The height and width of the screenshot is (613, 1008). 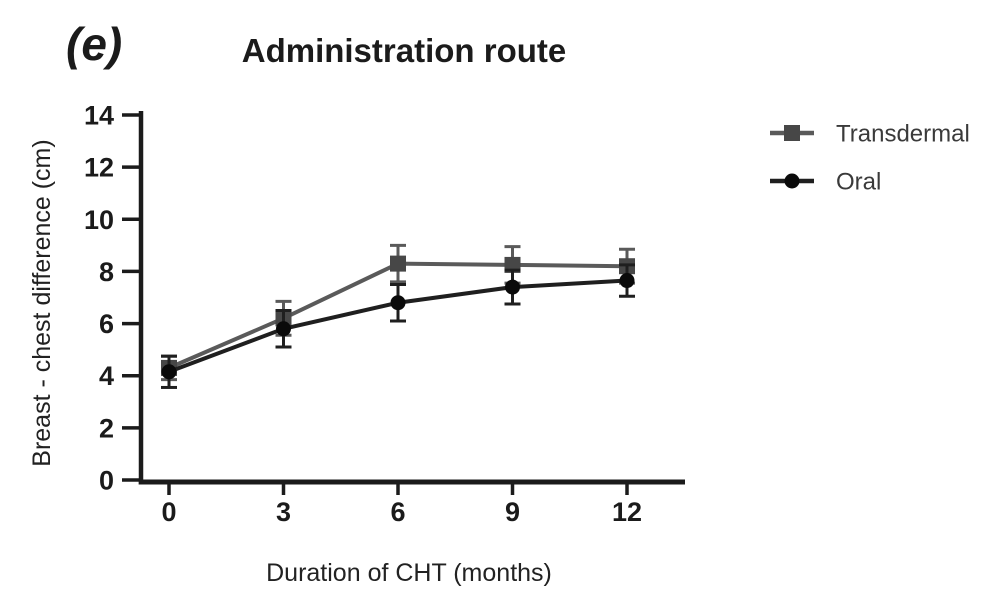 What do you see at coordinates (397, 512) in the screenshot?
I see `x-tick-label: 6` at bounding box center [397, 512].